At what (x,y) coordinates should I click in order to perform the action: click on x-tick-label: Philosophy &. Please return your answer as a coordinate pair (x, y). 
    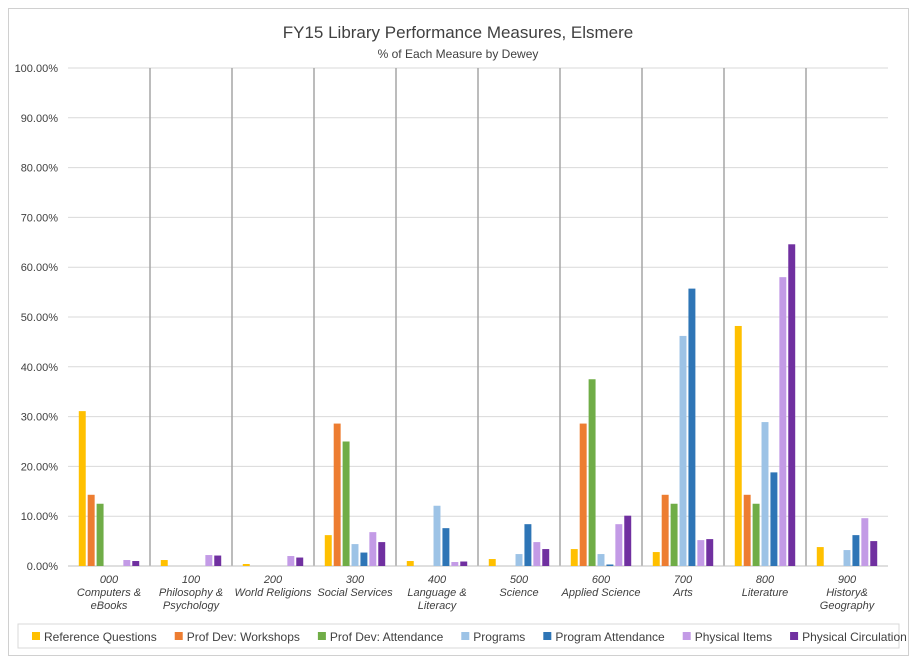
    Looking at the image, I should click on (191, 593).